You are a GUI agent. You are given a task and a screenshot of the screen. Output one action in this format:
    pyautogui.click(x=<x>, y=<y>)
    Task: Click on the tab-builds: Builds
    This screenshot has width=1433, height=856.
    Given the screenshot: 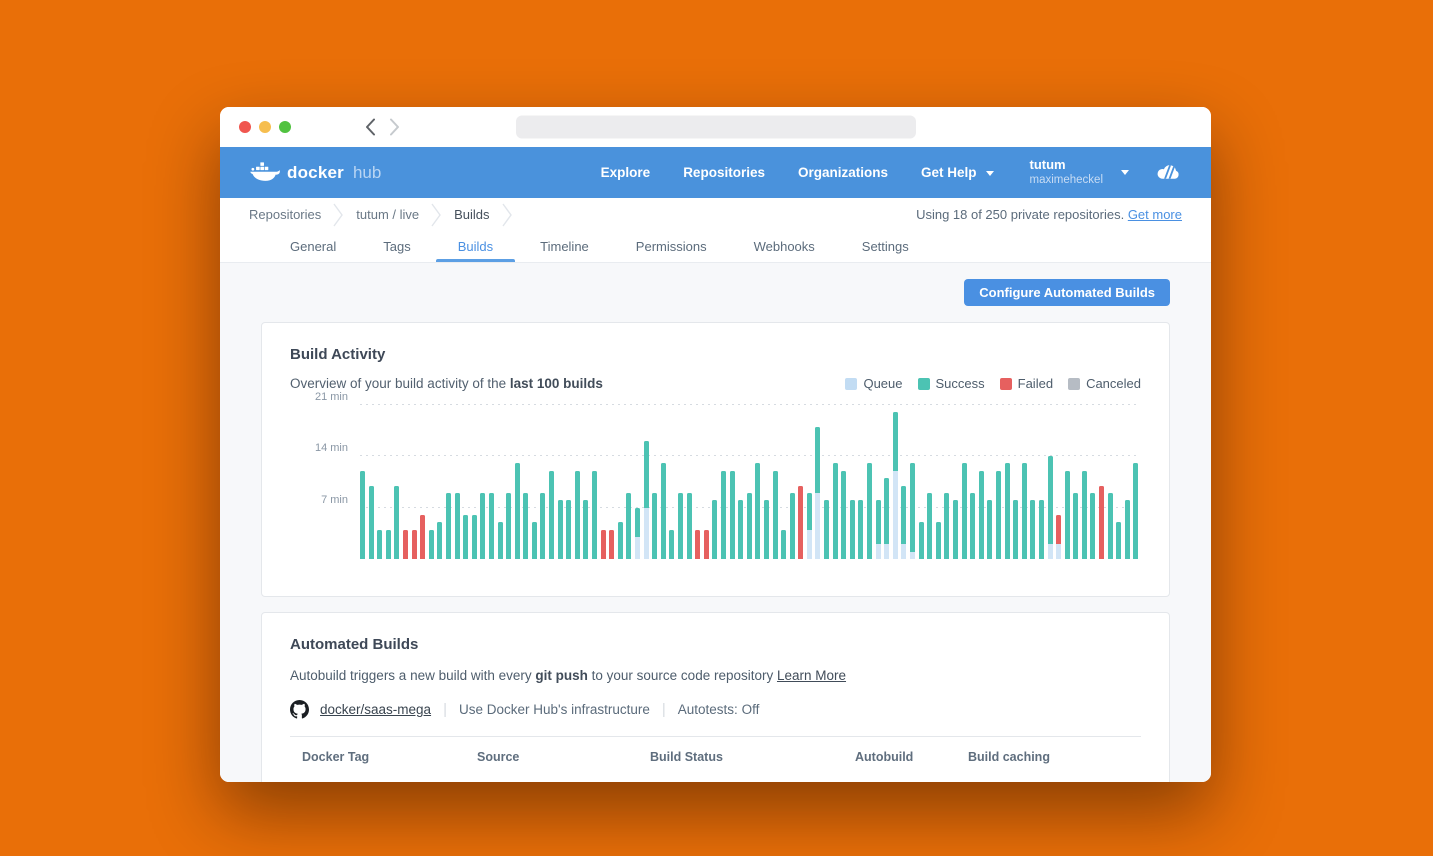 What is the action you would take?
    pyautogui.click(x=475, y=246)
    